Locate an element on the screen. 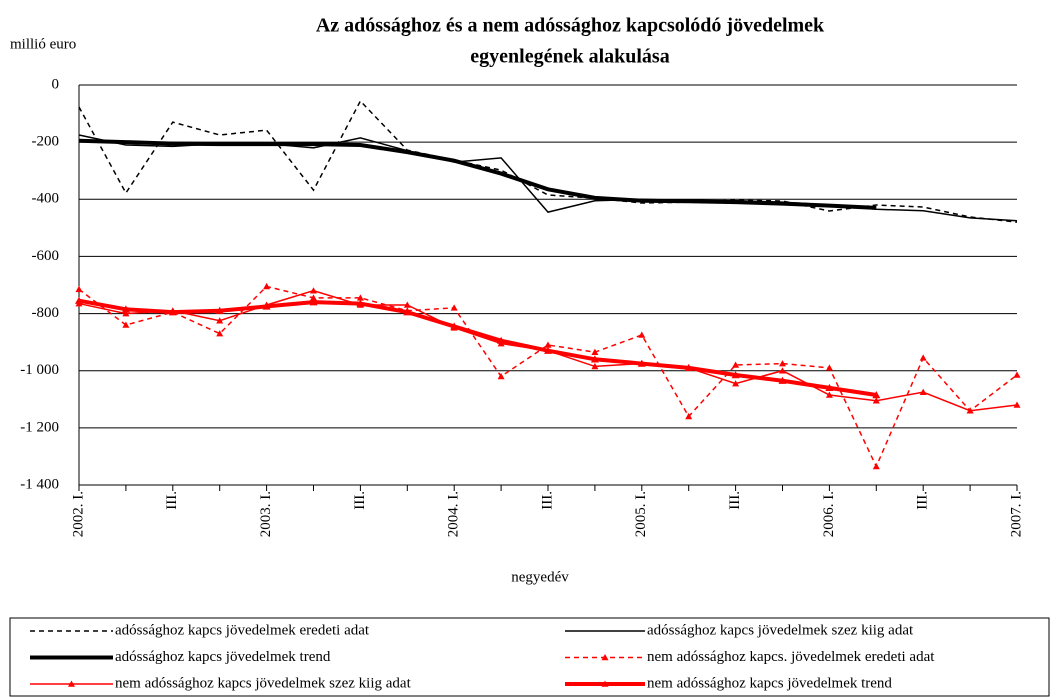  y-tick-label: -400 is located at coordinates (46, 199).